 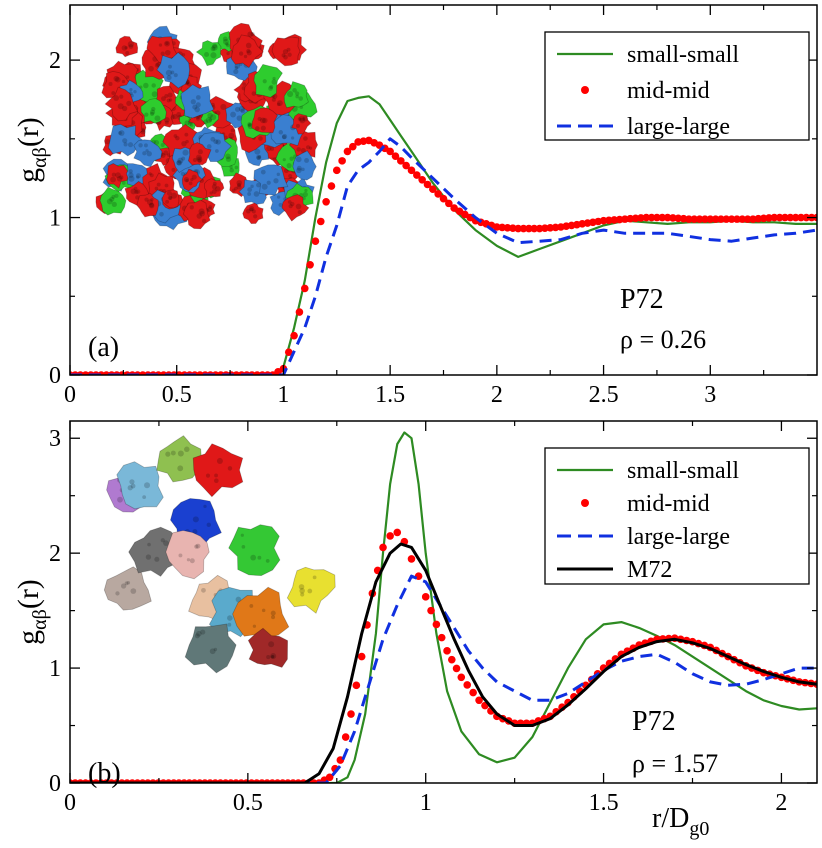 I want to click on panel-a-system-label: P72, so click(x=642, y=299).